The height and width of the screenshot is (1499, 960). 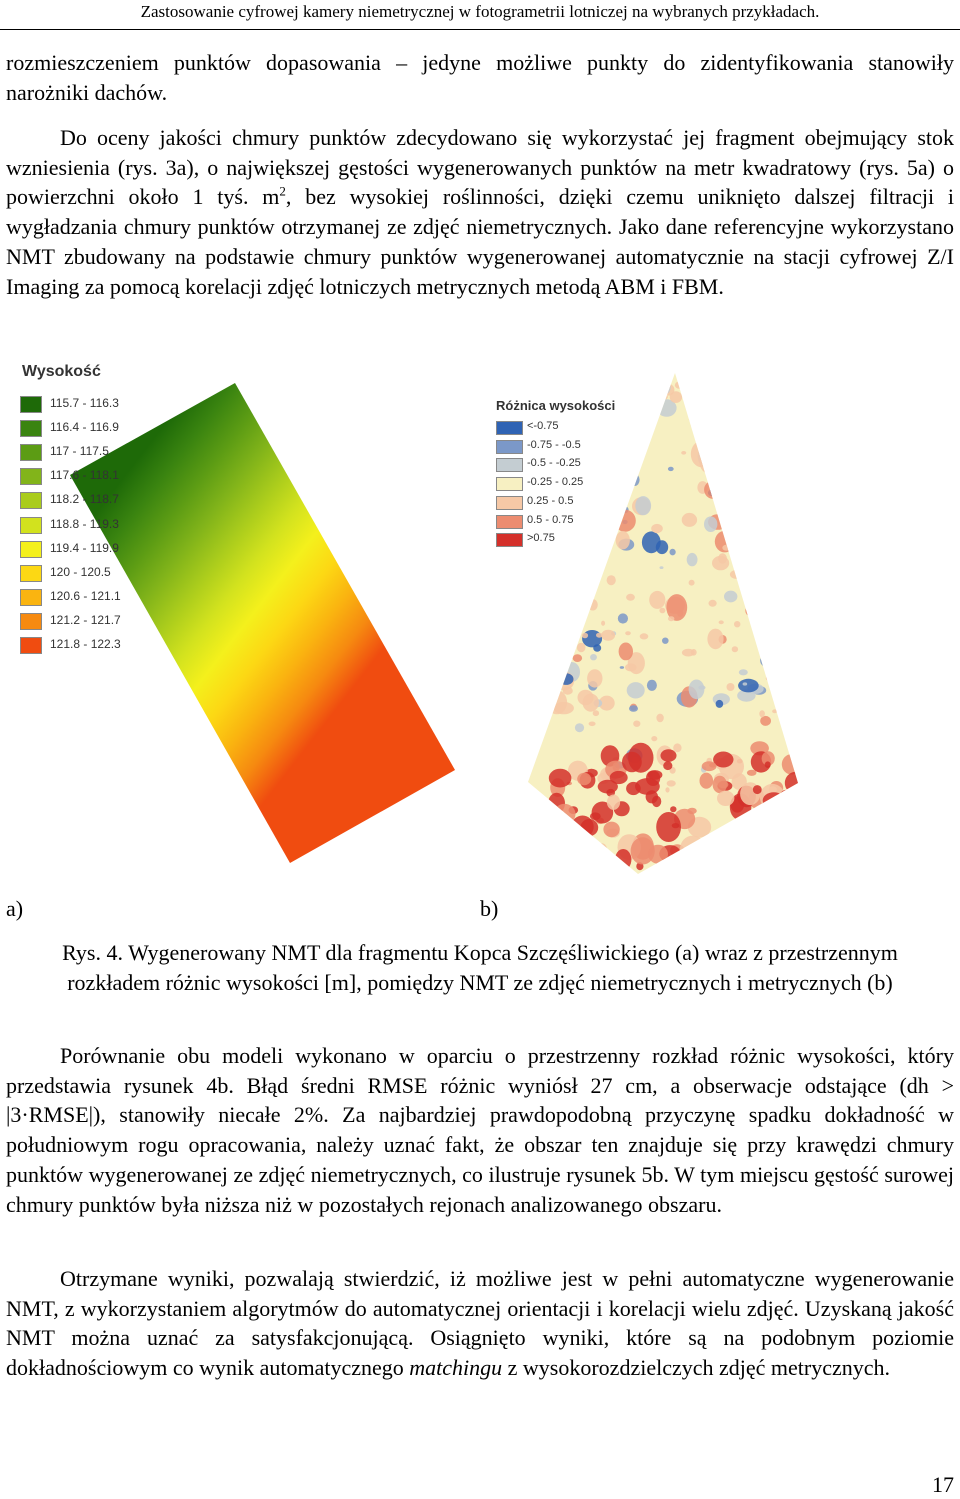 What do you see at coordinates (84, 403) in the screenshot?
I see `legend-label: 115.7 - 116.3` at bounding box center [84, 403].